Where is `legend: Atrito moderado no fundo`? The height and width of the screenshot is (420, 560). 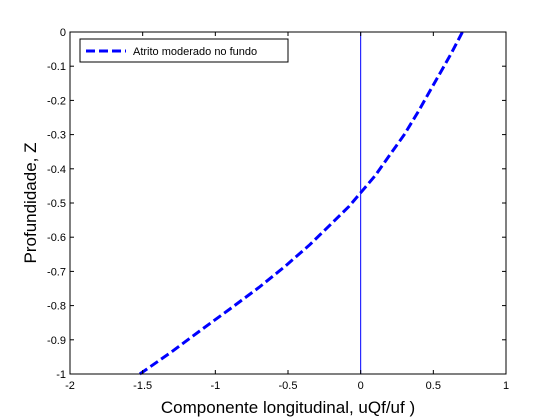 legend: Atrito moderado no fundo is located at coordinates (184, 50).